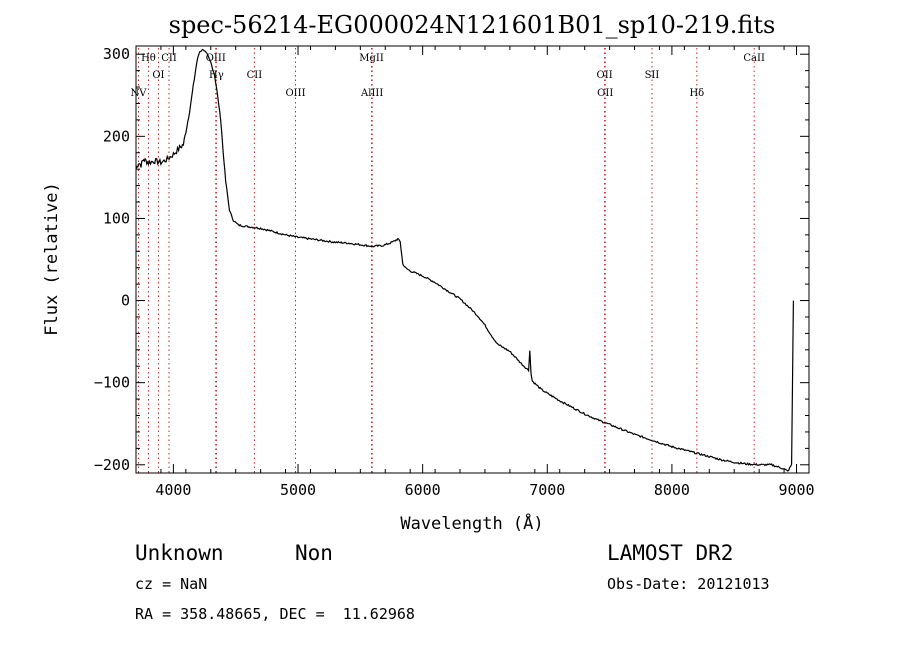 This screenshot has width=900, height=650. What do you see at coordinates (112, 383) in the screenshot?
I see `y-tick-label: −100` at bounding box center [112, 383].